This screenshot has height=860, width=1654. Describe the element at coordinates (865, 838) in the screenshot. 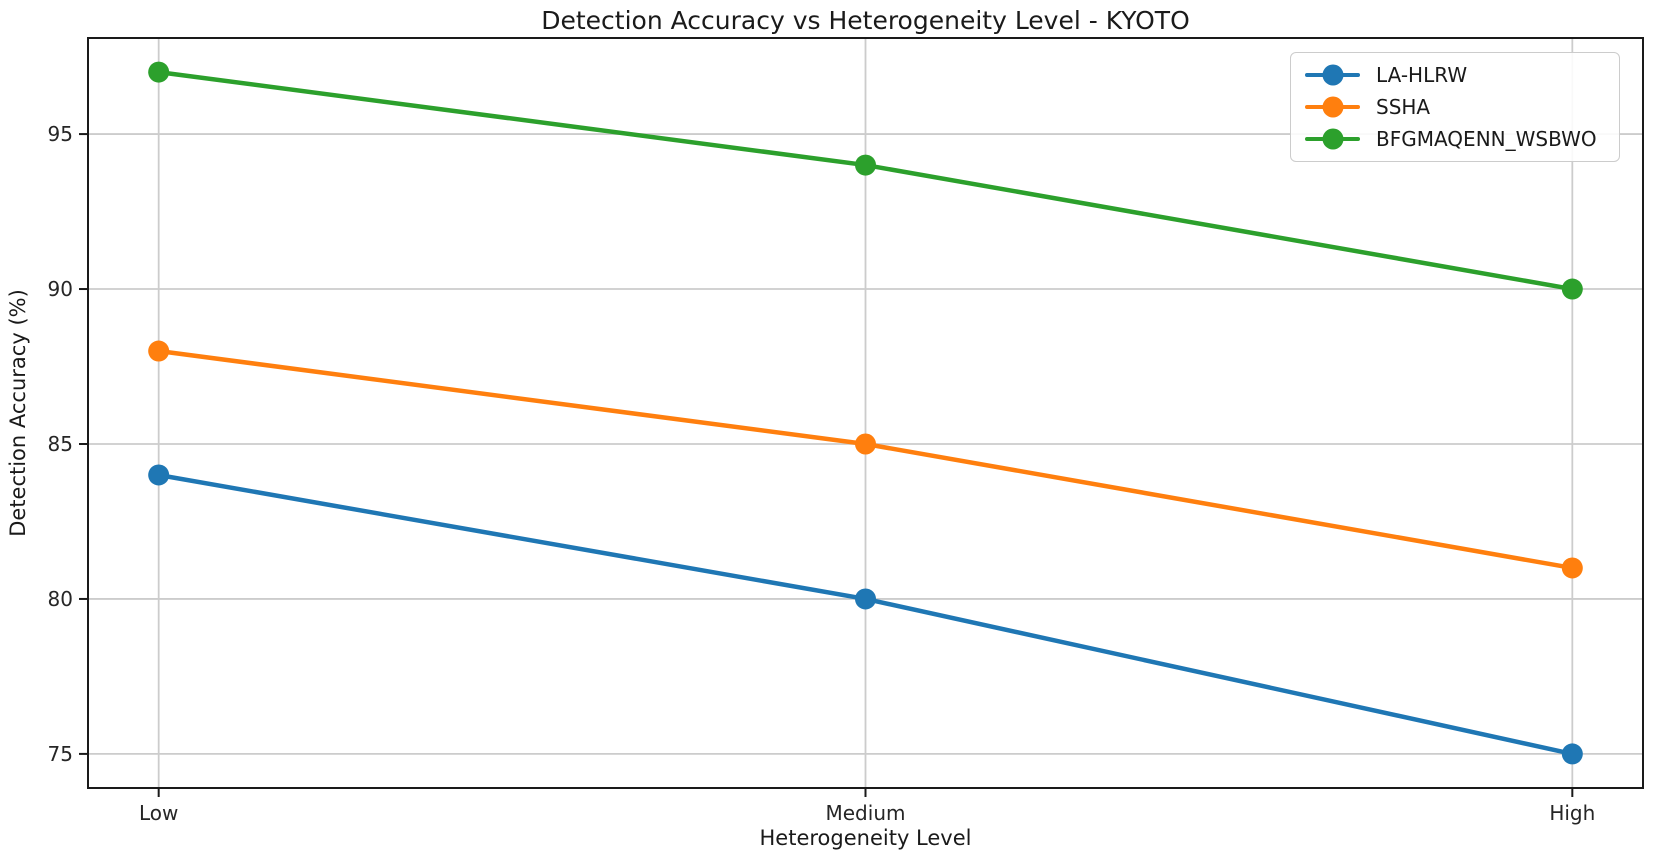

I see `x-axis-label: Heterogeneity Level` at that location.